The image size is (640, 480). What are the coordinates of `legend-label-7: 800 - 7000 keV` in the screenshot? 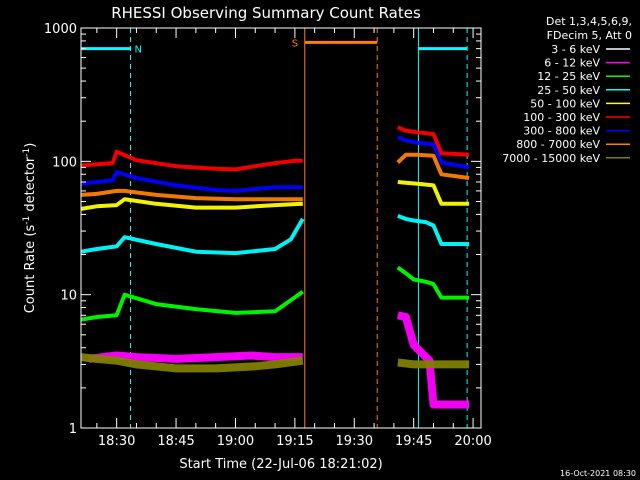 It's located at (558, 144).